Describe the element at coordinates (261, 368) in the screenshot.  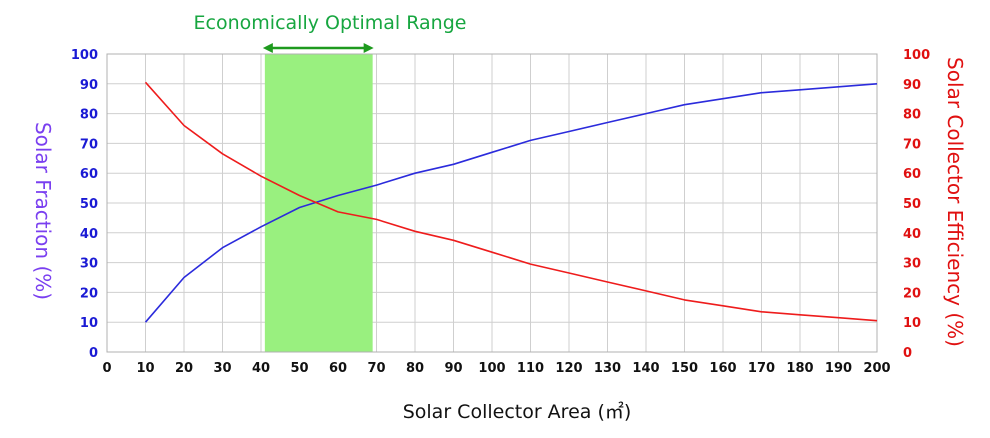
I see `x-tick-label: 40` at that location.